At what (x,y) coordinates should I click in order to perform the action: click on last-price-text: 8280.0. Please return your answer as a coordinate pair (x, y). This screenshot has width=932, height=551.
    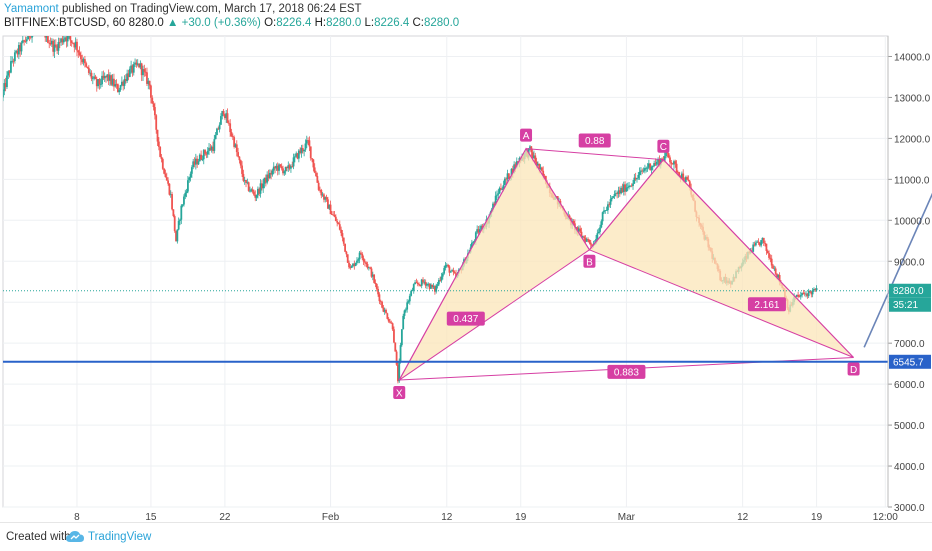
    Looking at the image, I should click on (146, 23).